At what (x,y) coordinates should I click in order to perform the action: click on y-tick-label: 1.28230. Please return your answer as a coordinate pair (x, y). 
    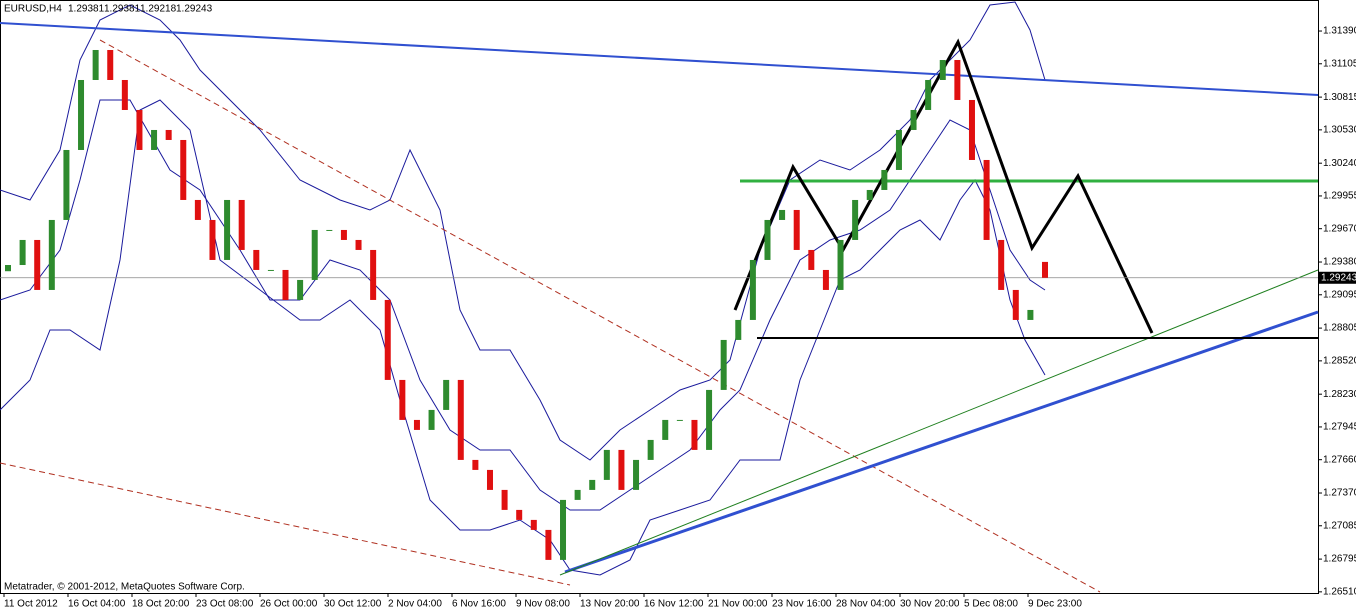
    Looking at the image, I should click on (1339, 394).